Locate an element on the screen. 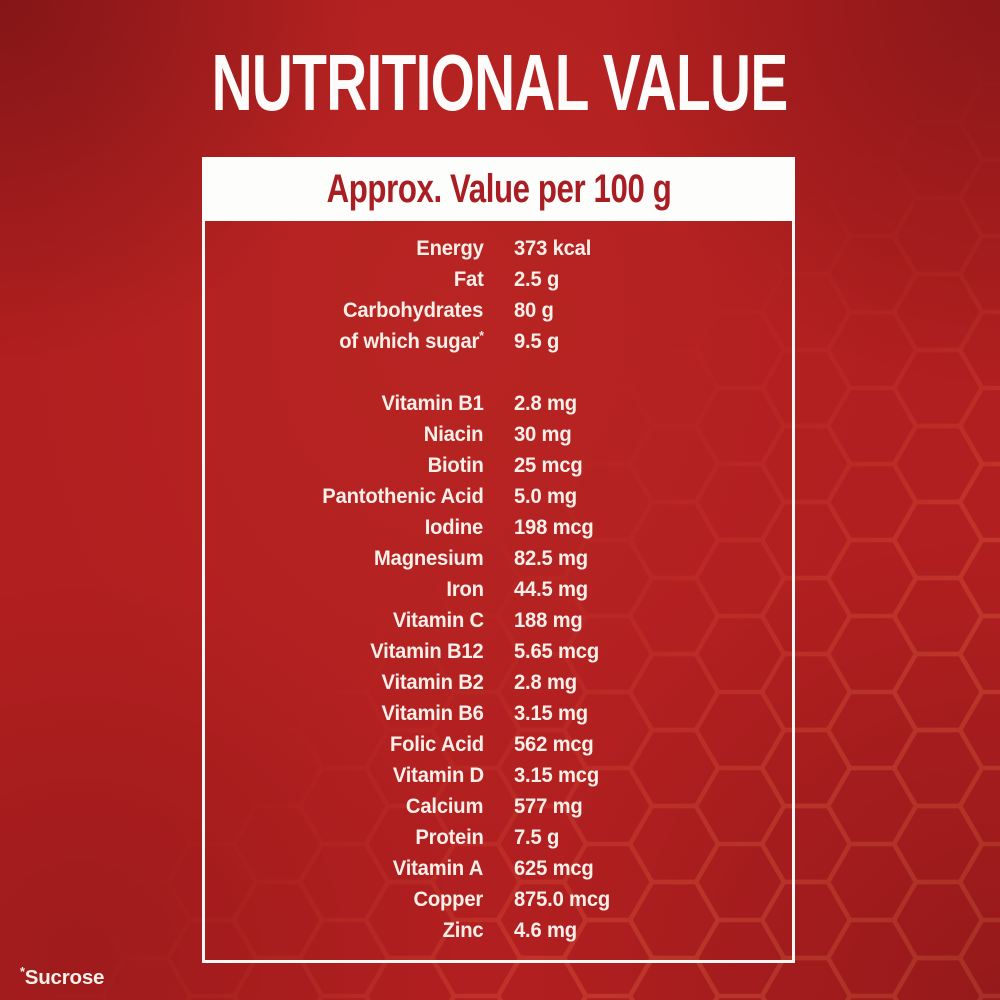  footnote-asterisk: * is located at coordinates (22, 972).